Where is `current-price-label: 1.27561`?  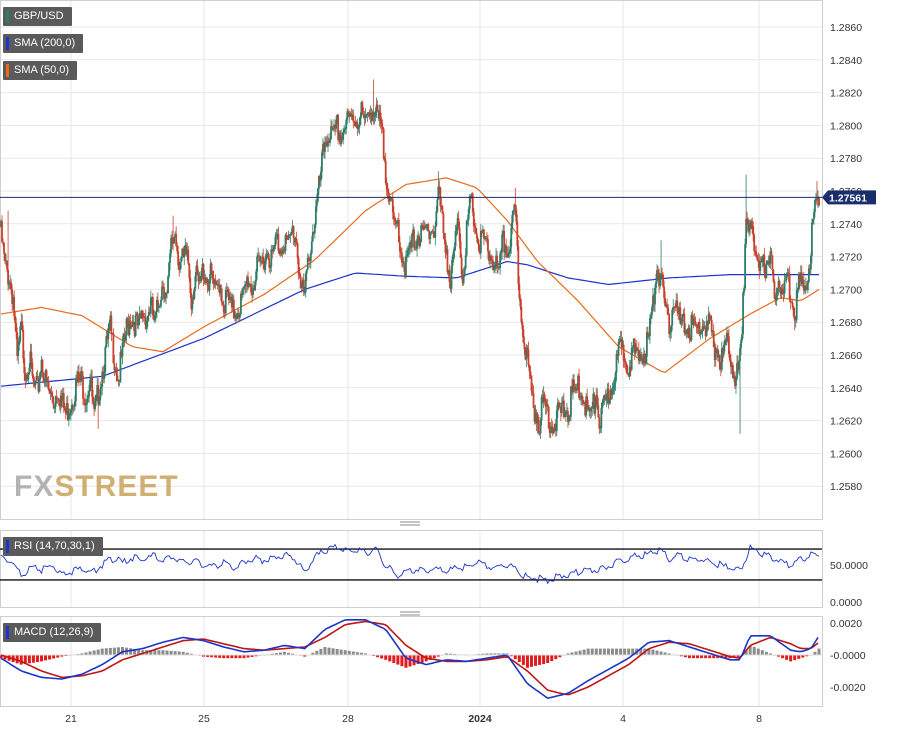 current-price-label: 1.27561 is located at coordinates (848, 198).